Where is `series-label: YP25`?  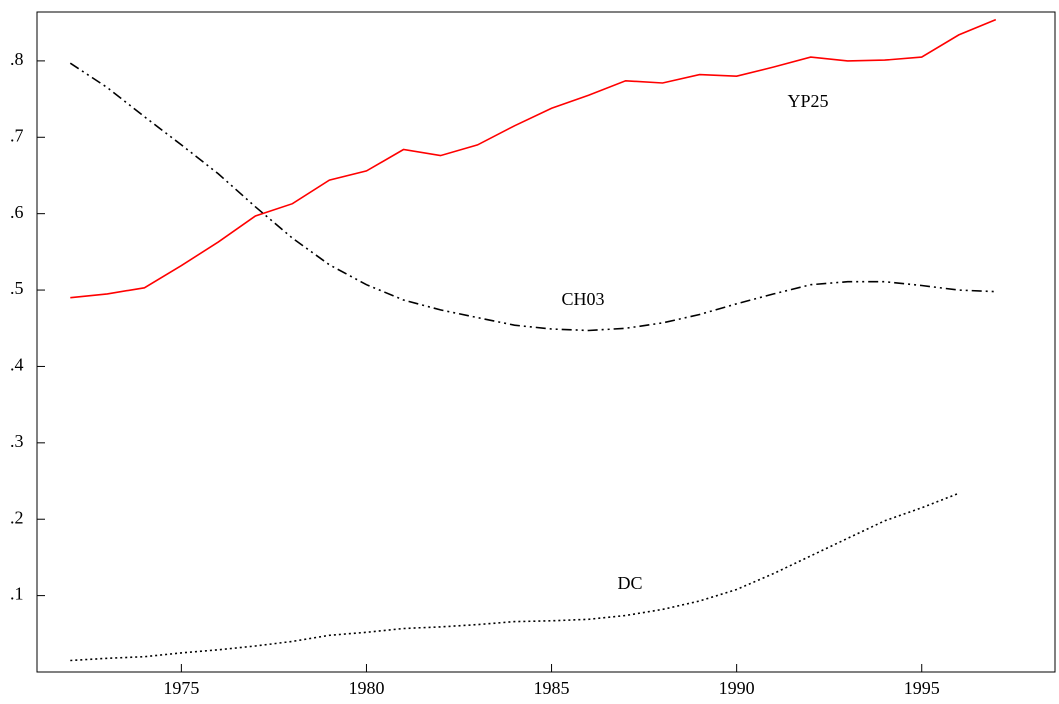 series-label: YP25 is located at coordinates (807, 101).